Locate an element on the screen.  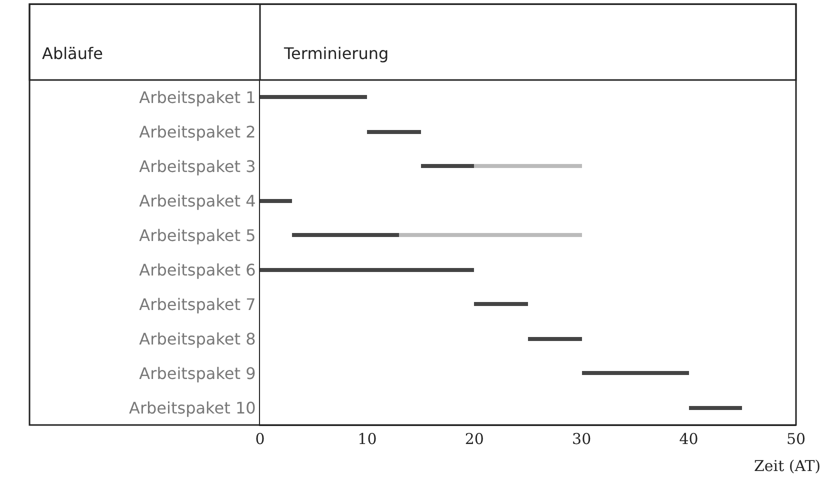
y-tick-label: Arbeitspaket 5 is located at coordinates (197, 235).